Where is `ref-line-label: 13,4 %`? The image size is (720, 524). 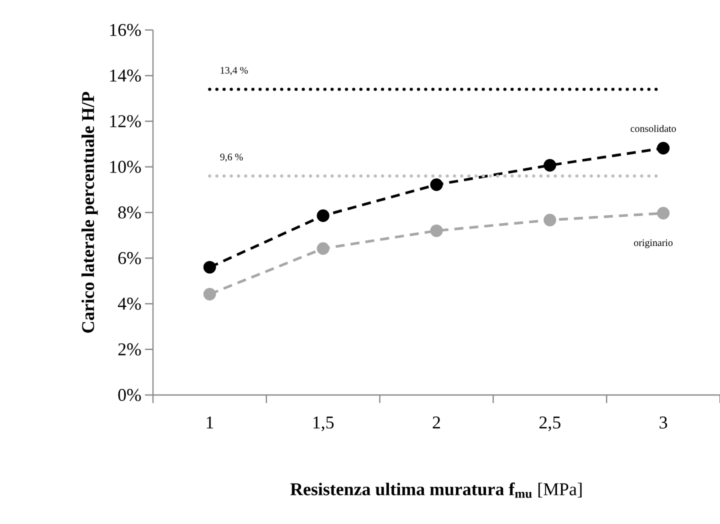 ref-line-label: 13,4 % is located at coordinates (234, 71).